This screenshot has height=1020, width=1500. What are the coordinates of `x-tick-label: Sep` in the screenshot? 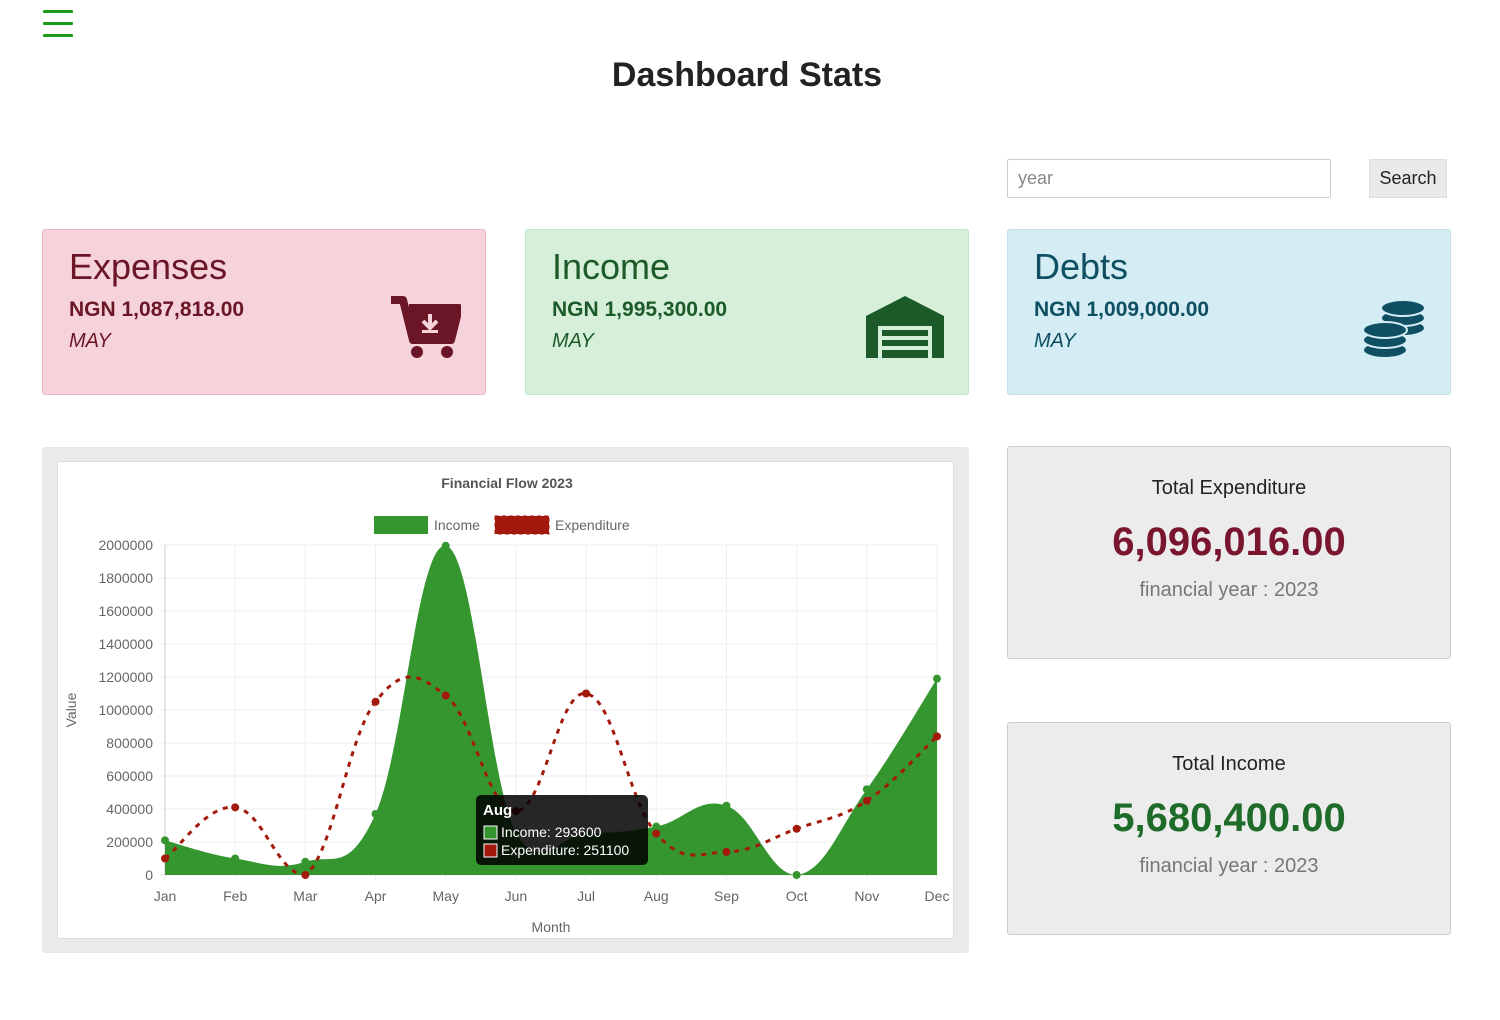 It's located at (726, 896).